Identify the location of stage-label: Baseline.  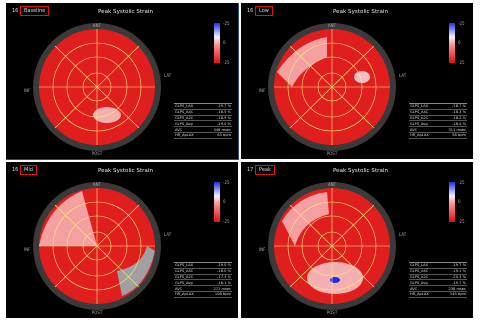
(35, 11).